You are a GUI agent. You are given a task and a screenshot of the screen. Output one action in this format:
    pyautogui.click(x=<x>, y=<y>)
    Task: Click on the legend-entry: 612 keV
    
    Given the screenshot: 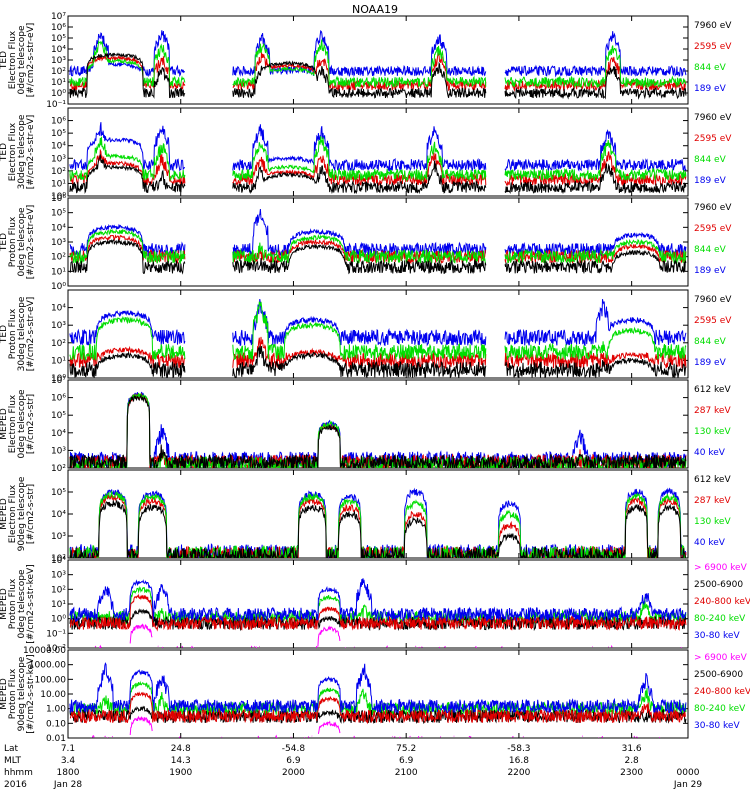 What is the action you would take?
    pyautogui.click(x=712, y=480)
    